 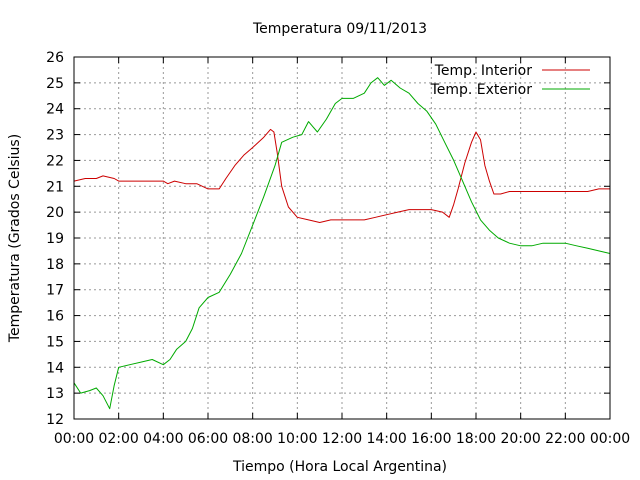 I want to click on y-tick-label: 15, so click(x=55, y=342).